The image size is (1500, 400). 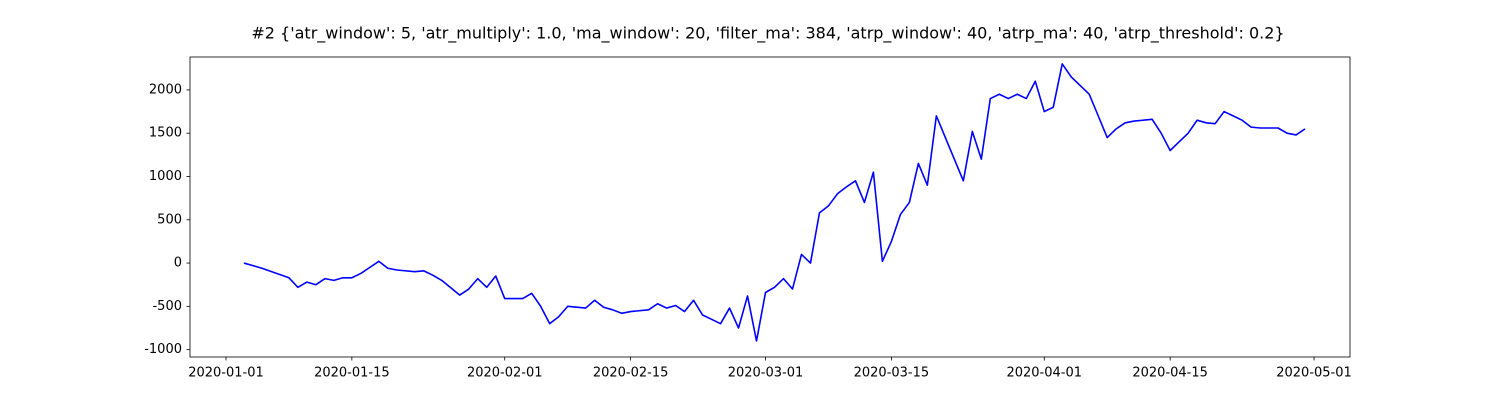 What do you see at coordinates (1044, 373) in the screenshot?
I see `x-tick-label: 2020-04-01` at bounding box center [1044, 373].